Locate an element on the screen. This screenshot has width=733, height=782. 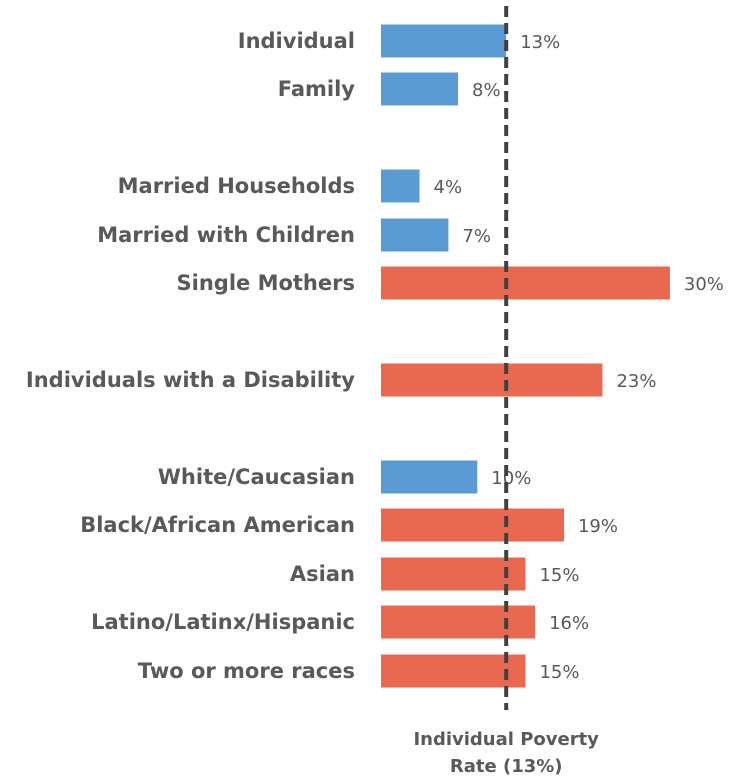
category-label: Family is located at coordinates (317, 89).